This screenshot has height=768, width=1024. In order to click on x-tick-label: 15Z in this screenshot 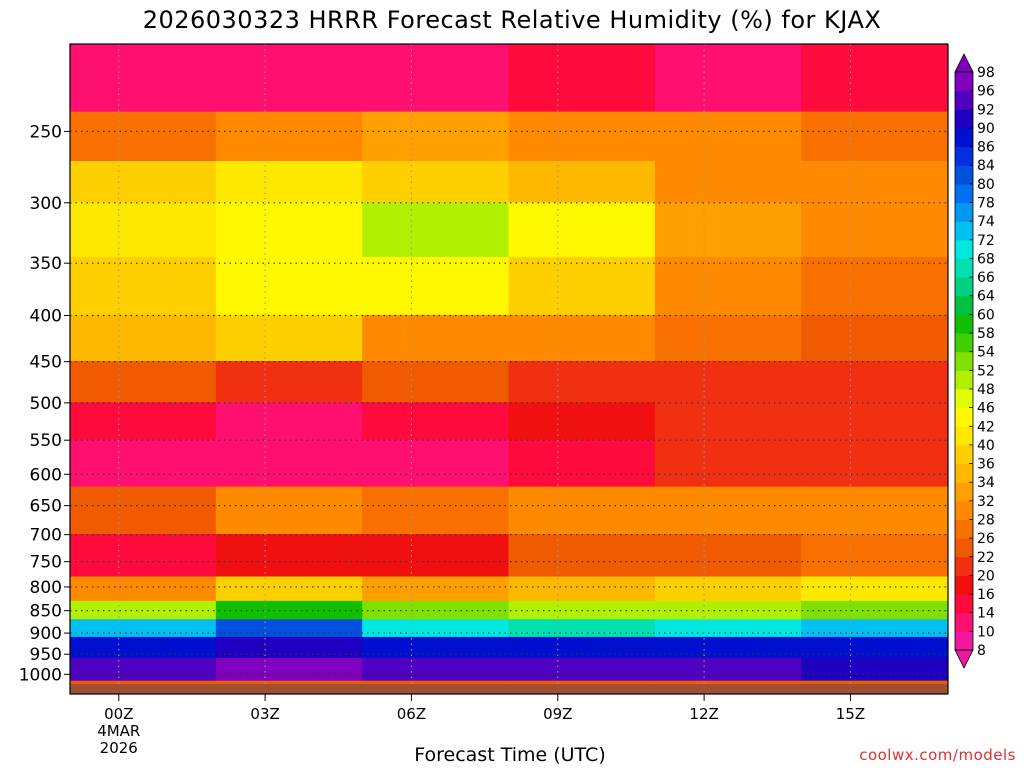, I will do `click(850, 714)`.